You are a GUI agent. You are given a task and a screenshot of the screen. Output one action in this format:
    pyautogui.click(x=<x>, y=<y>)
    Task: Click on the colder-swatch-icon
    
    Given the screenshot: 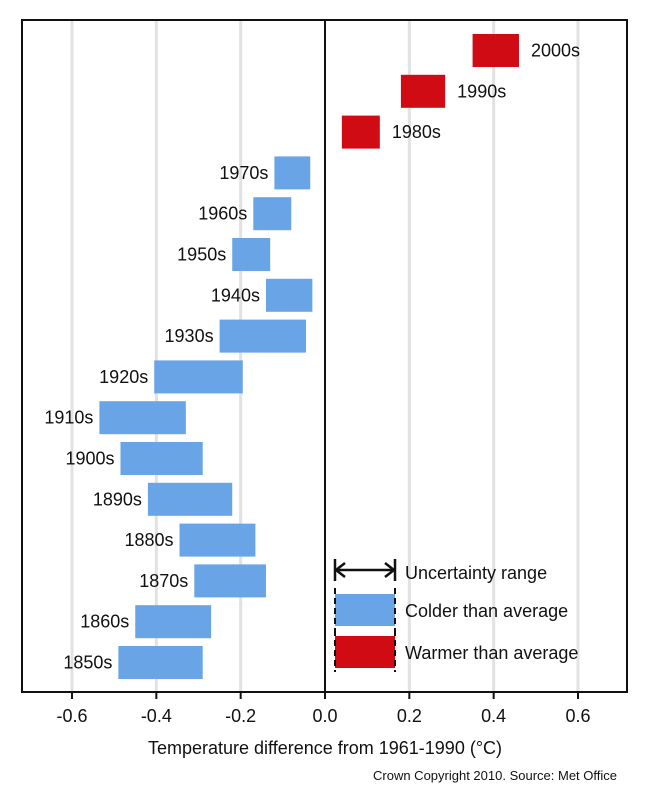 What is the action you would take?
    pyautogui.click(x=365, y=610)
    